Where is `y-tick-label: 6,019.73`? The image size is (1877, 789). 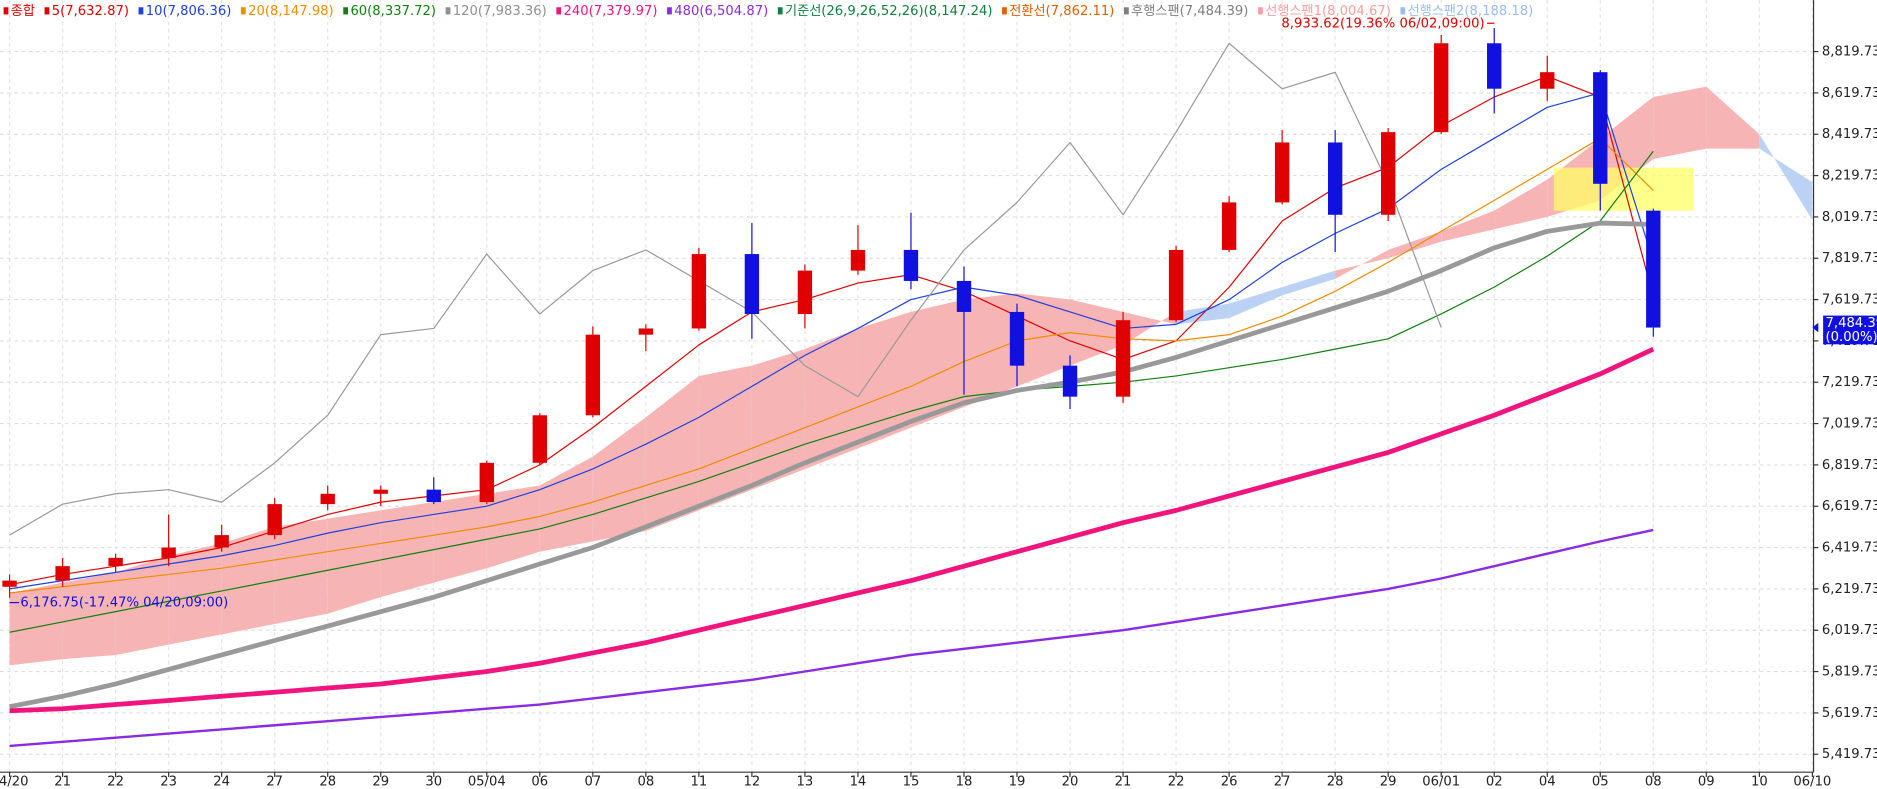 y-tick-label: 6,019.73 is located at coordinates (1849, 630).